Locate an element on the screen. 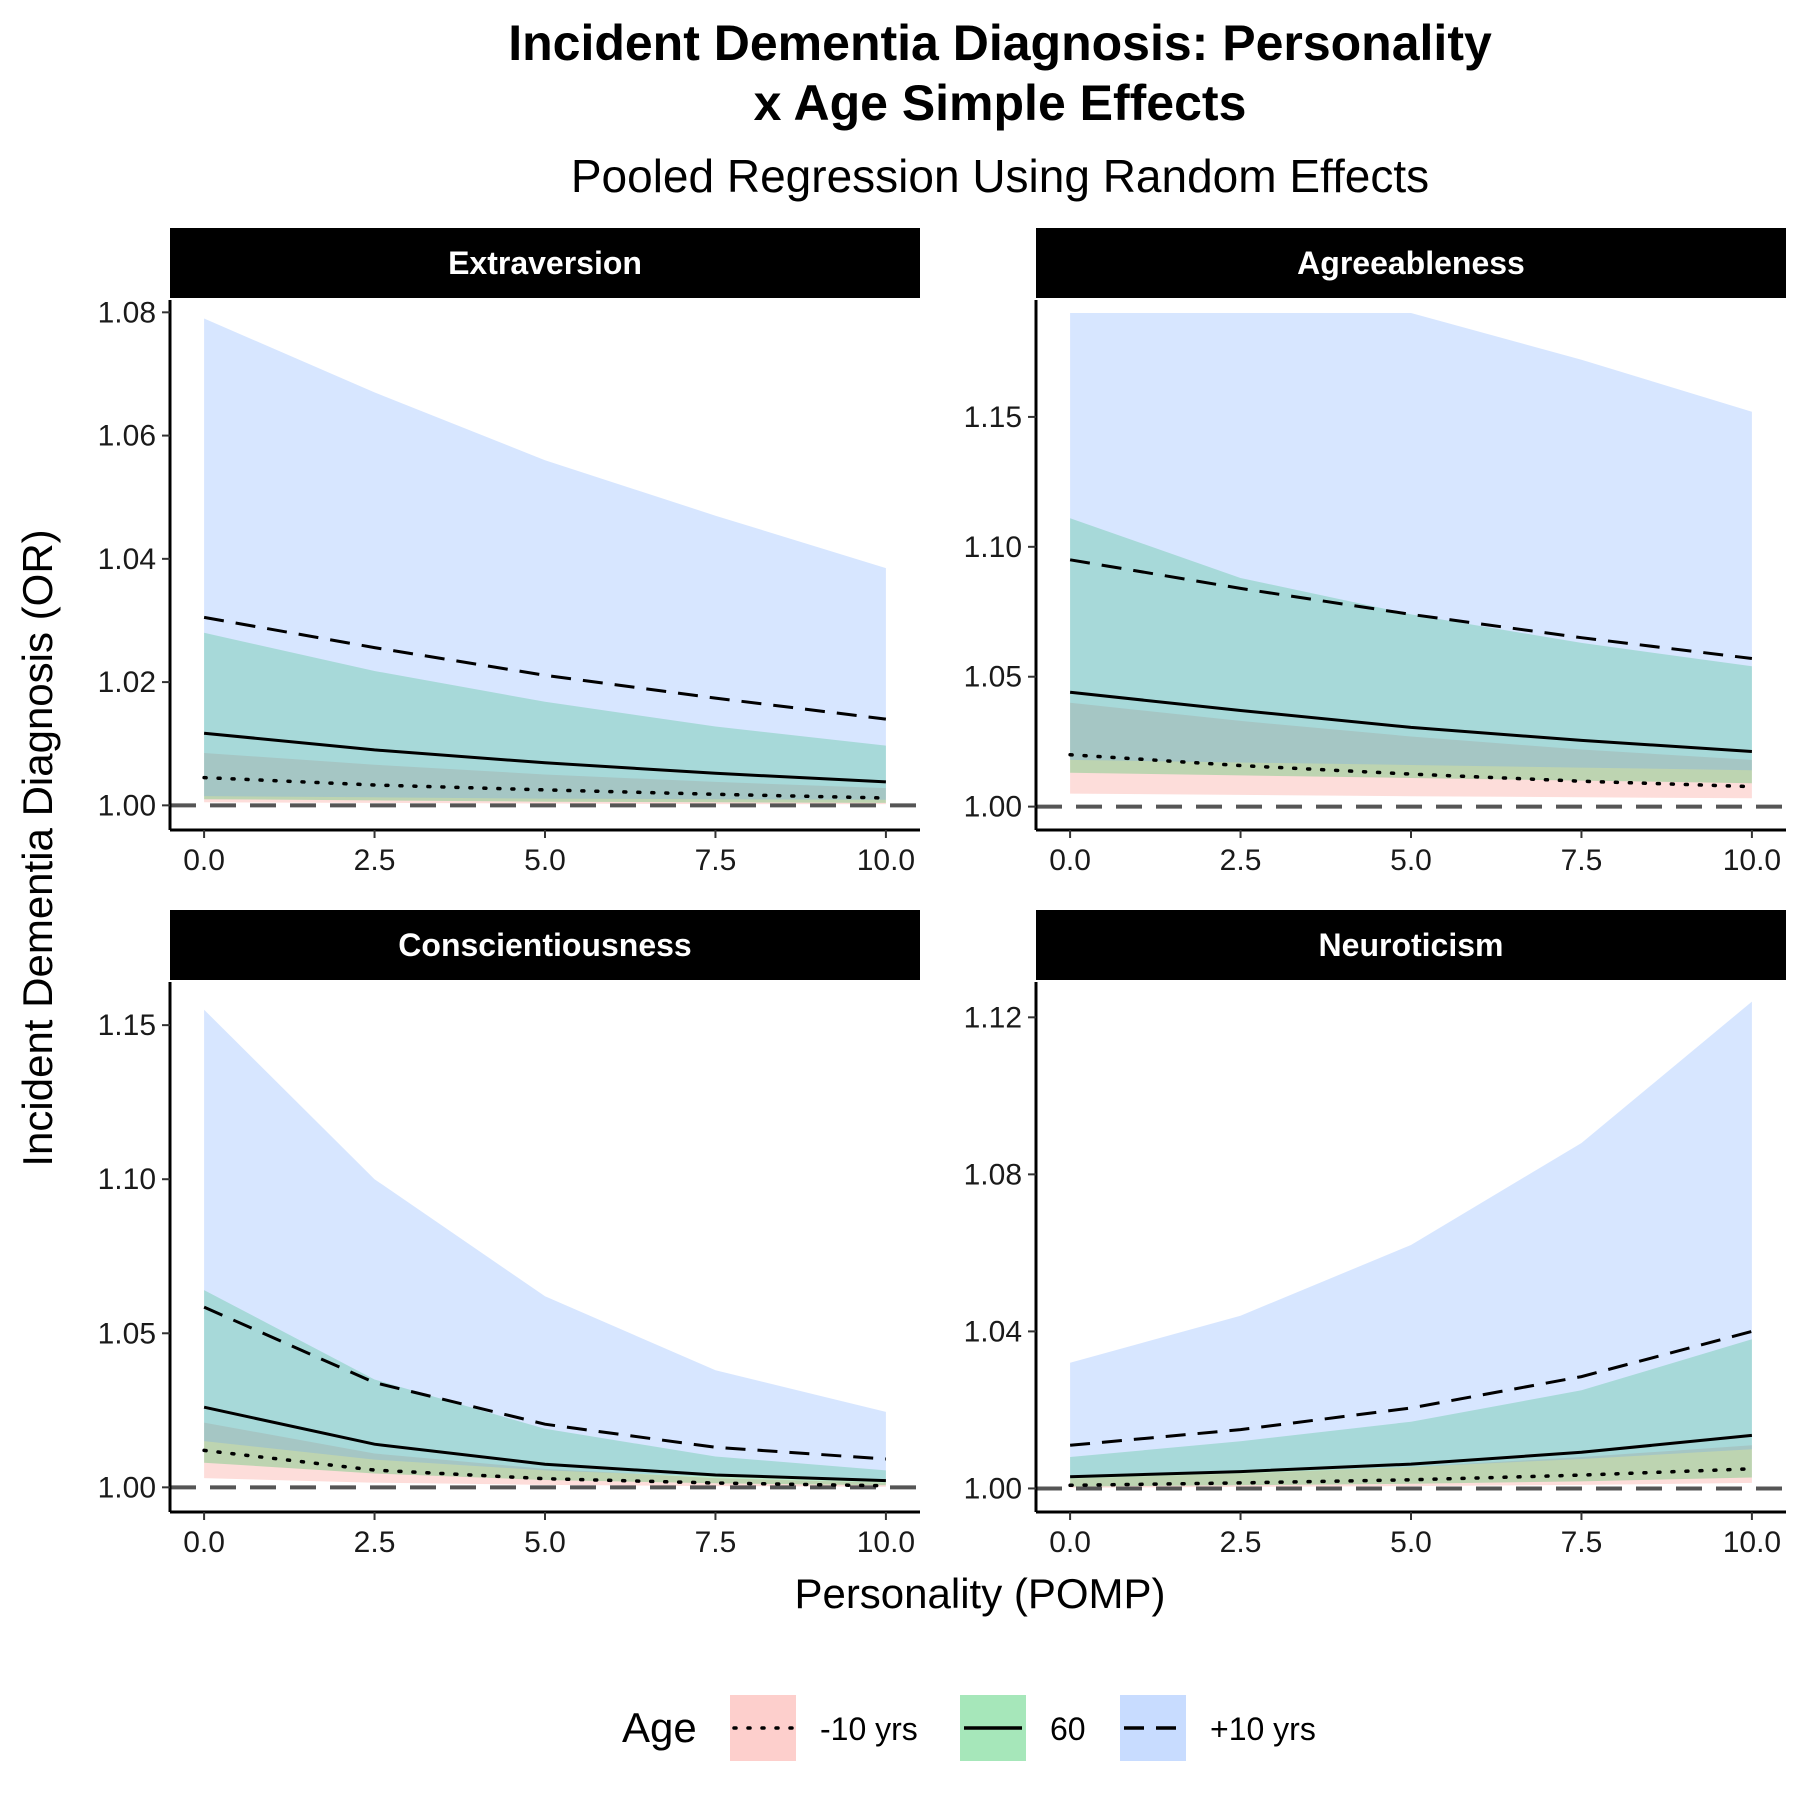  legend-title: Age is located at coordinates (659, 1727).